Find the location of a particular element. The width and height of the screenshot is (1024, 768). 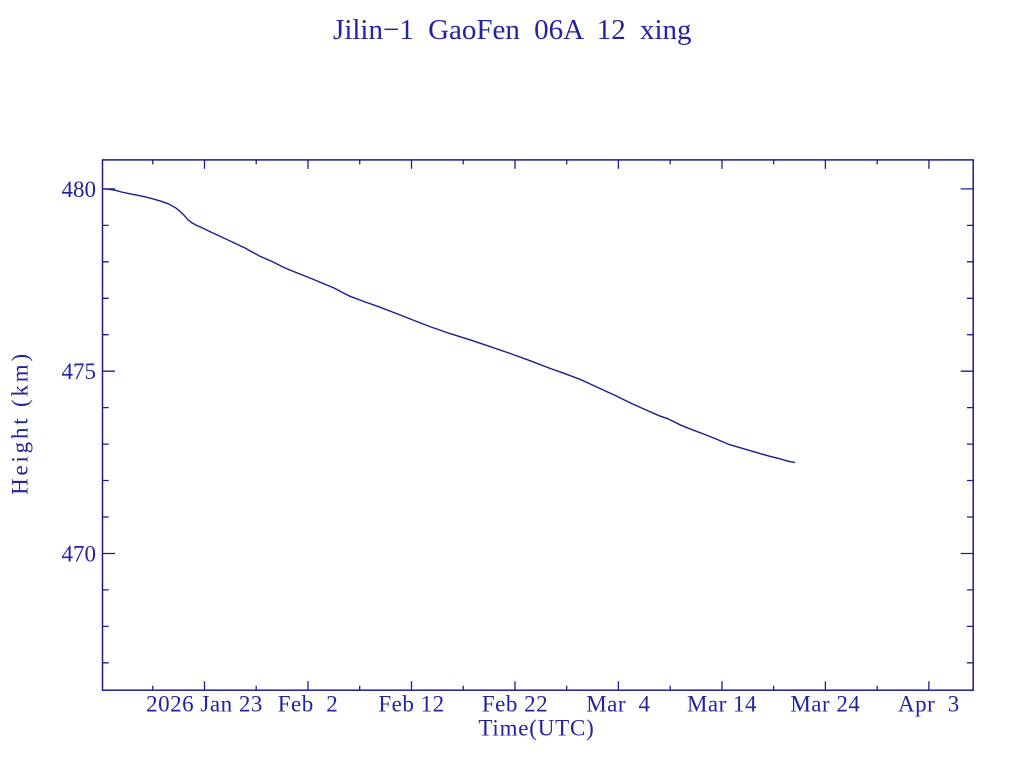

svg-text: 2026 Jan 23 is located at coordinates (204, 704).